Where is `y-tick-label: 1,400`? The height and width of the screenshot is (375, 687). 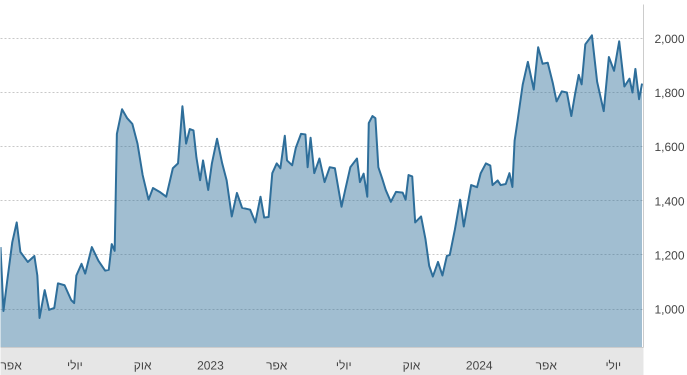 y-tick-label: 1,400 is located at coordinates (669, 201).